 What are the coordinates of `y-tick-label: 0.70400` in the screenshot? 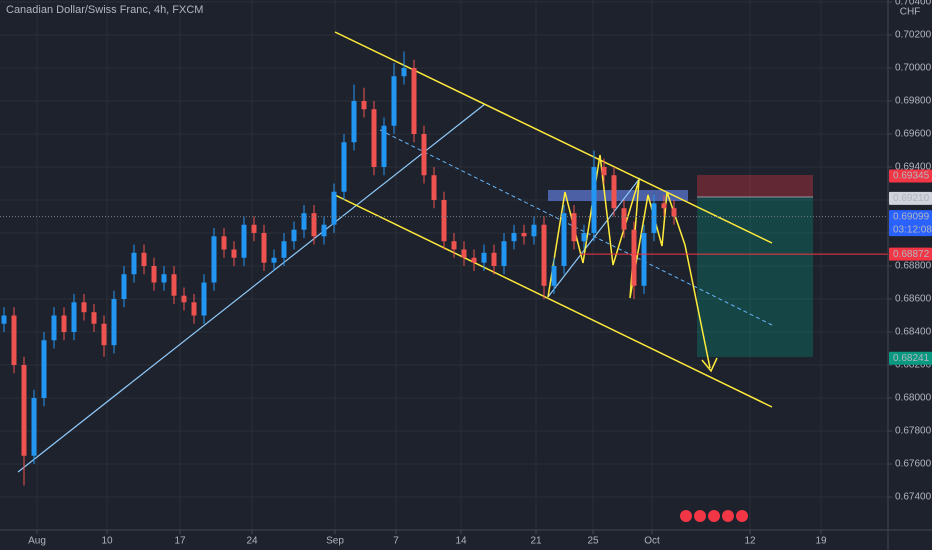 It's located at (913, 4).